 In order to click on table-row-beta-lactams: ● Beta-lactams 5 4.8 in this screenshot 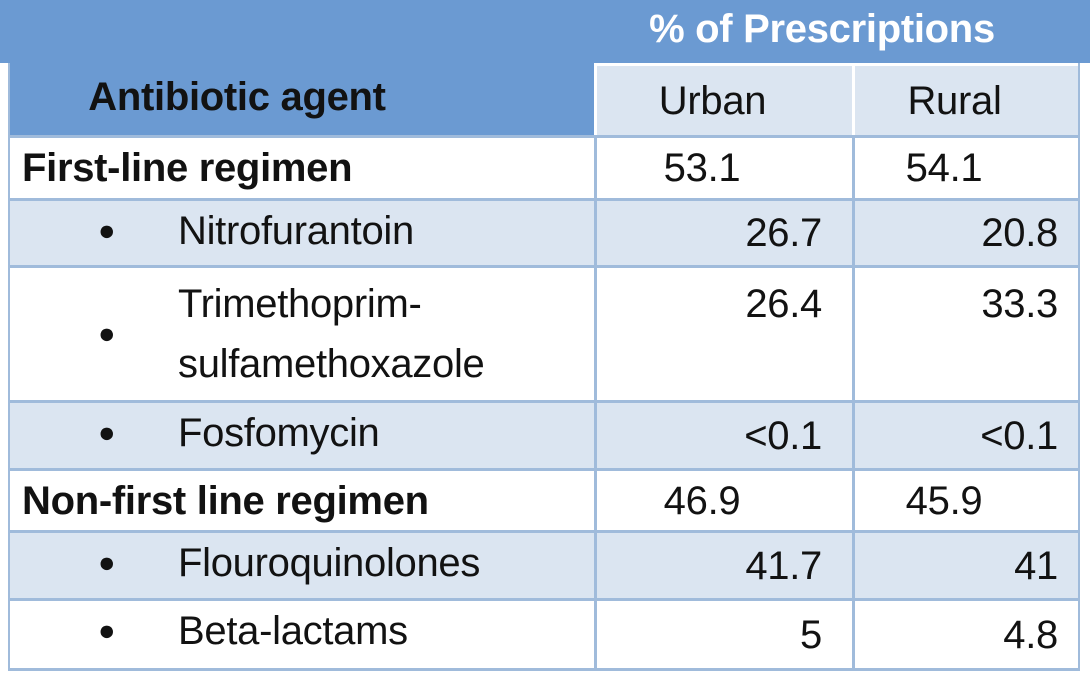, I will do `click(544, 633)`.